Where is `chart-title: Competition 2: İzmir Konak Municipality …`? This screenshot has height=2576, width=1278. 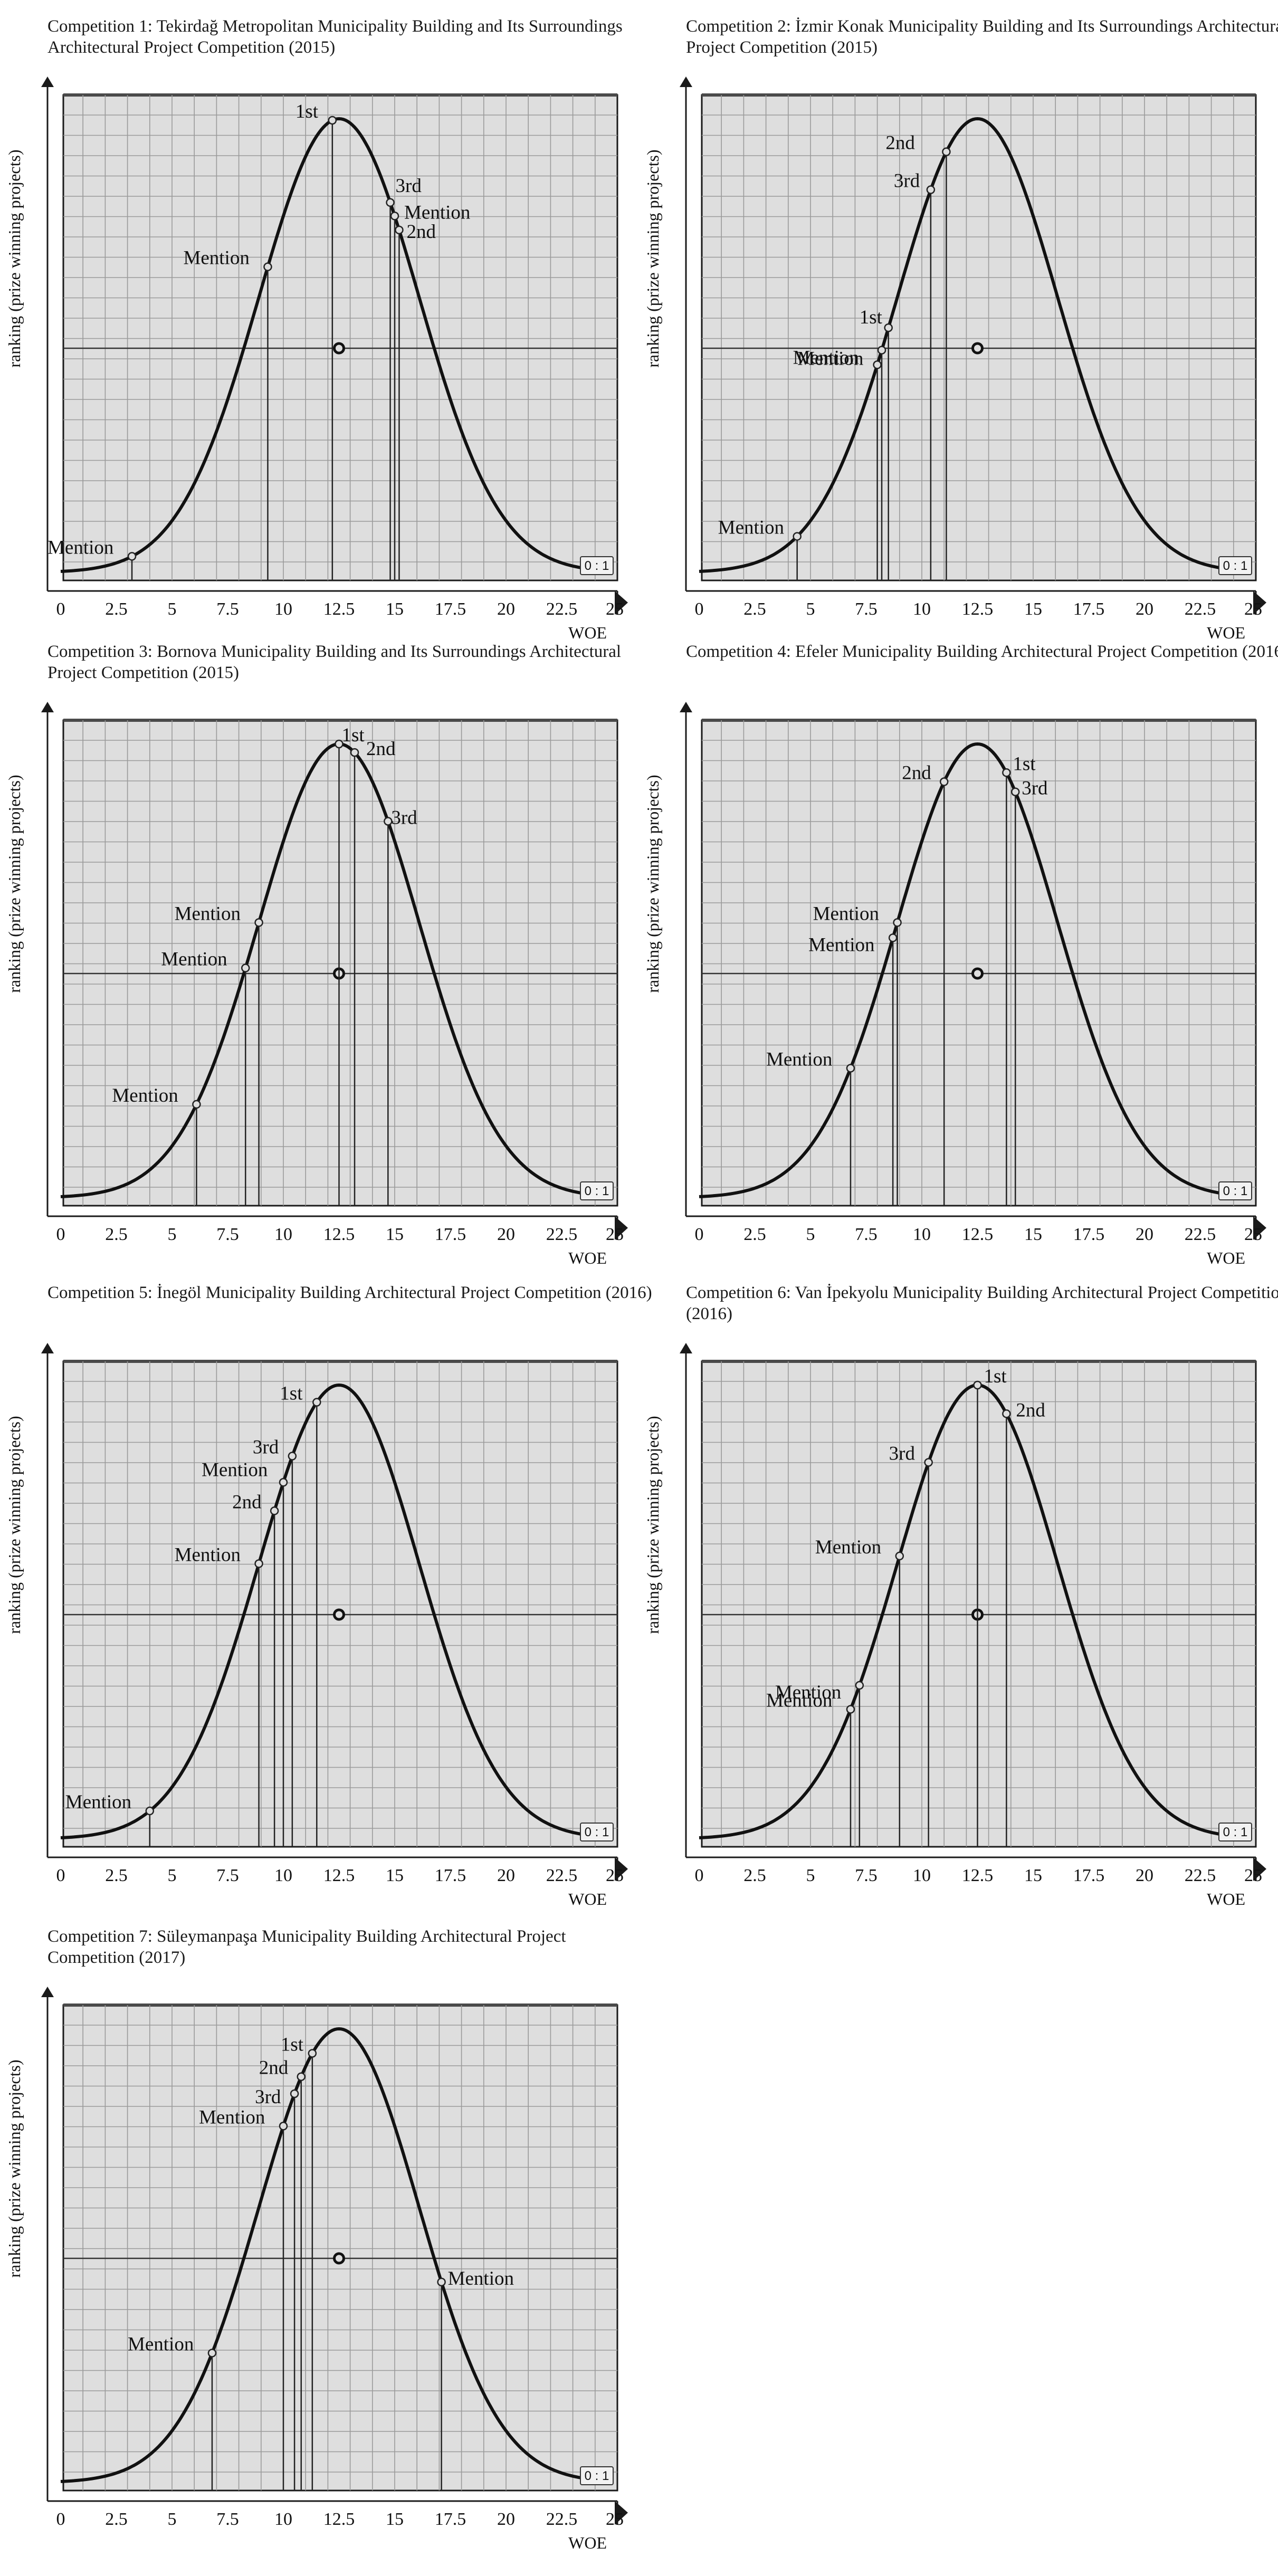
chart-title: Competition 2: İzmir Konak Municipality … is located at coordinates (982, 37).